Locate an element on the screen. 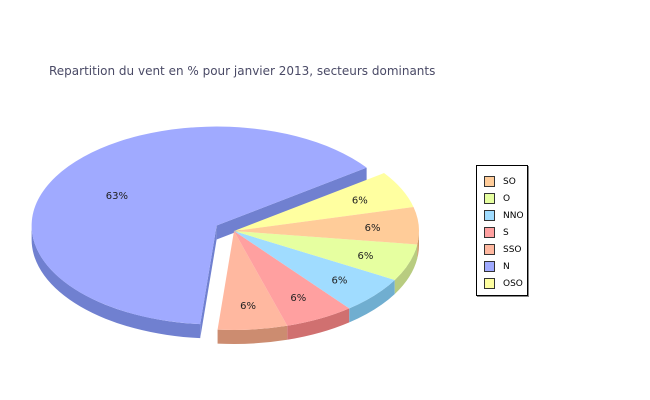 The image size is (650, 400). legend-label: N is located at coordinates (506, 266).